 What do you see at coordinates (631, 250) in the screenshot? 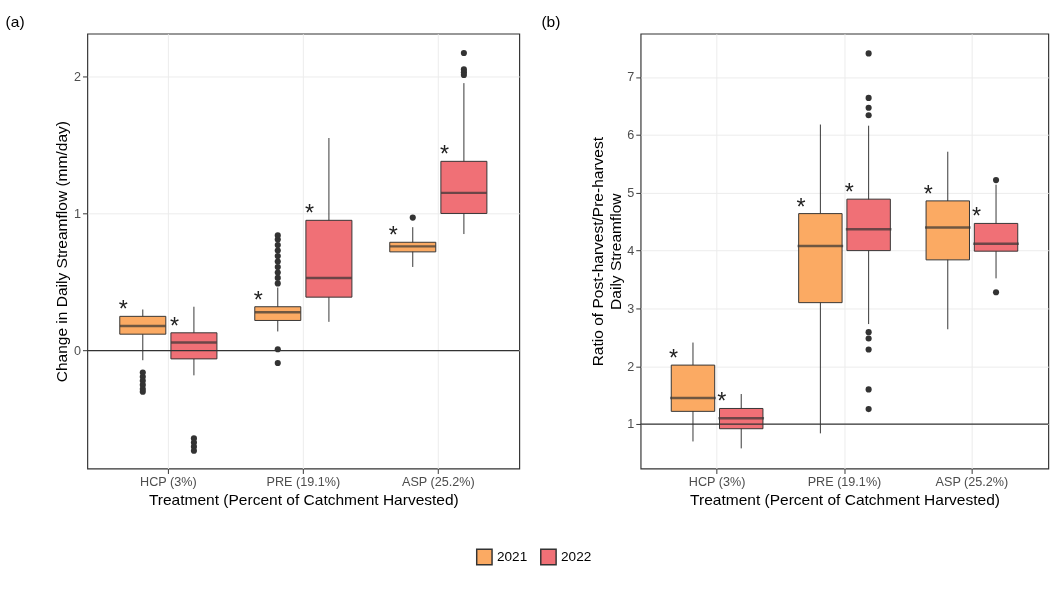
I see `y-tick-label: 4` at bounding box center [631, 250].